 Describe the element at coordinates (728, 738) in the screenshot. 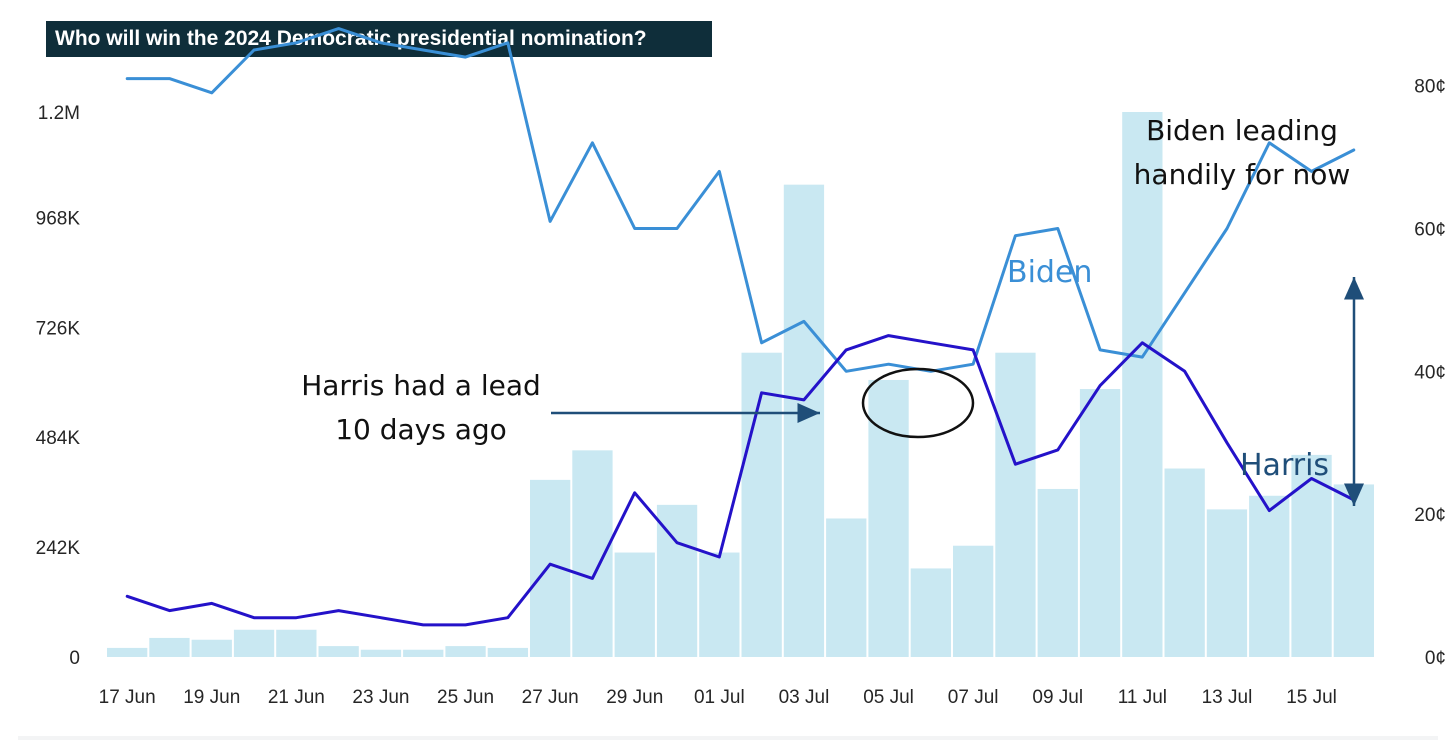

I see `bottom-divider` at that location.